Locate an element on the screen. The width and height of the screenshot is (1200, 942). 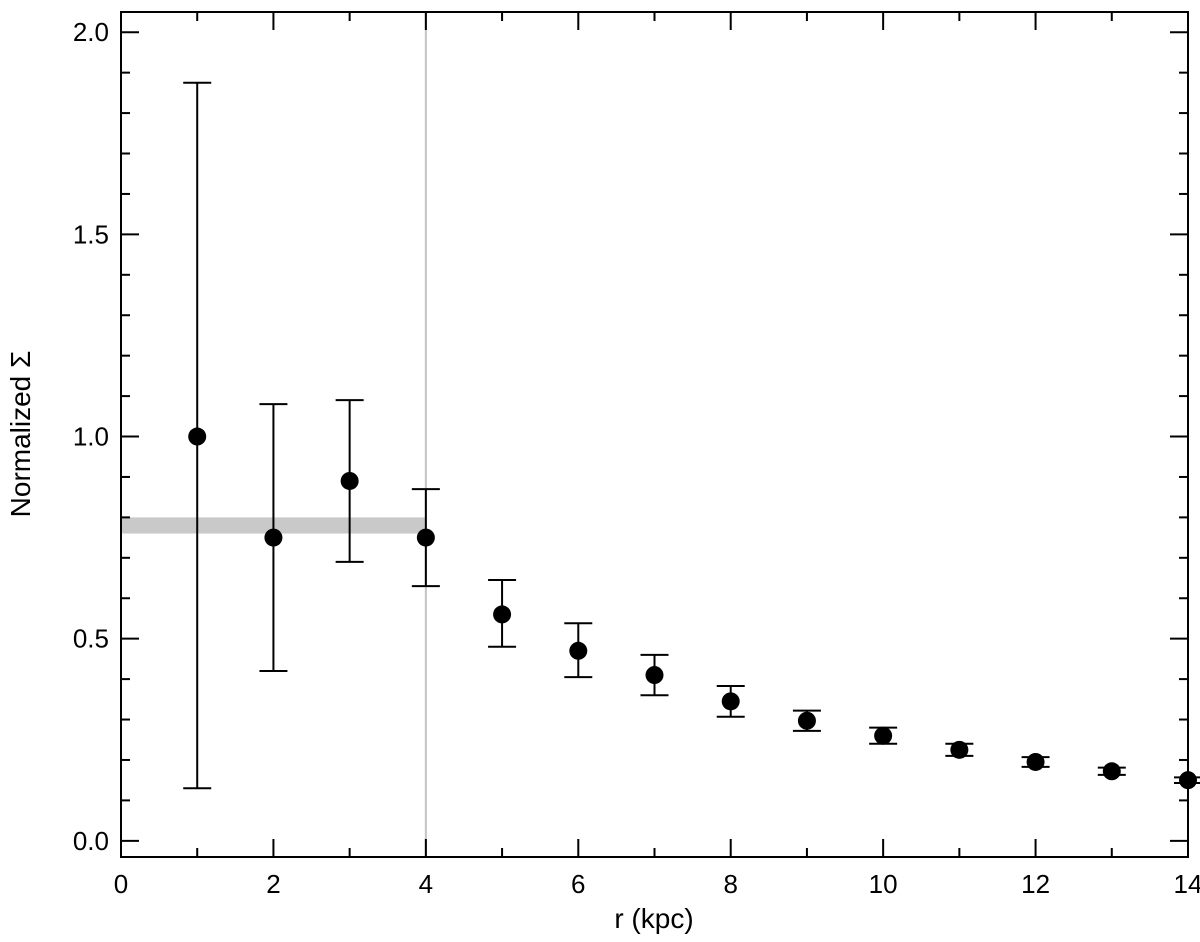
x-tick-label: 4 is located at coordinates (426, 884).